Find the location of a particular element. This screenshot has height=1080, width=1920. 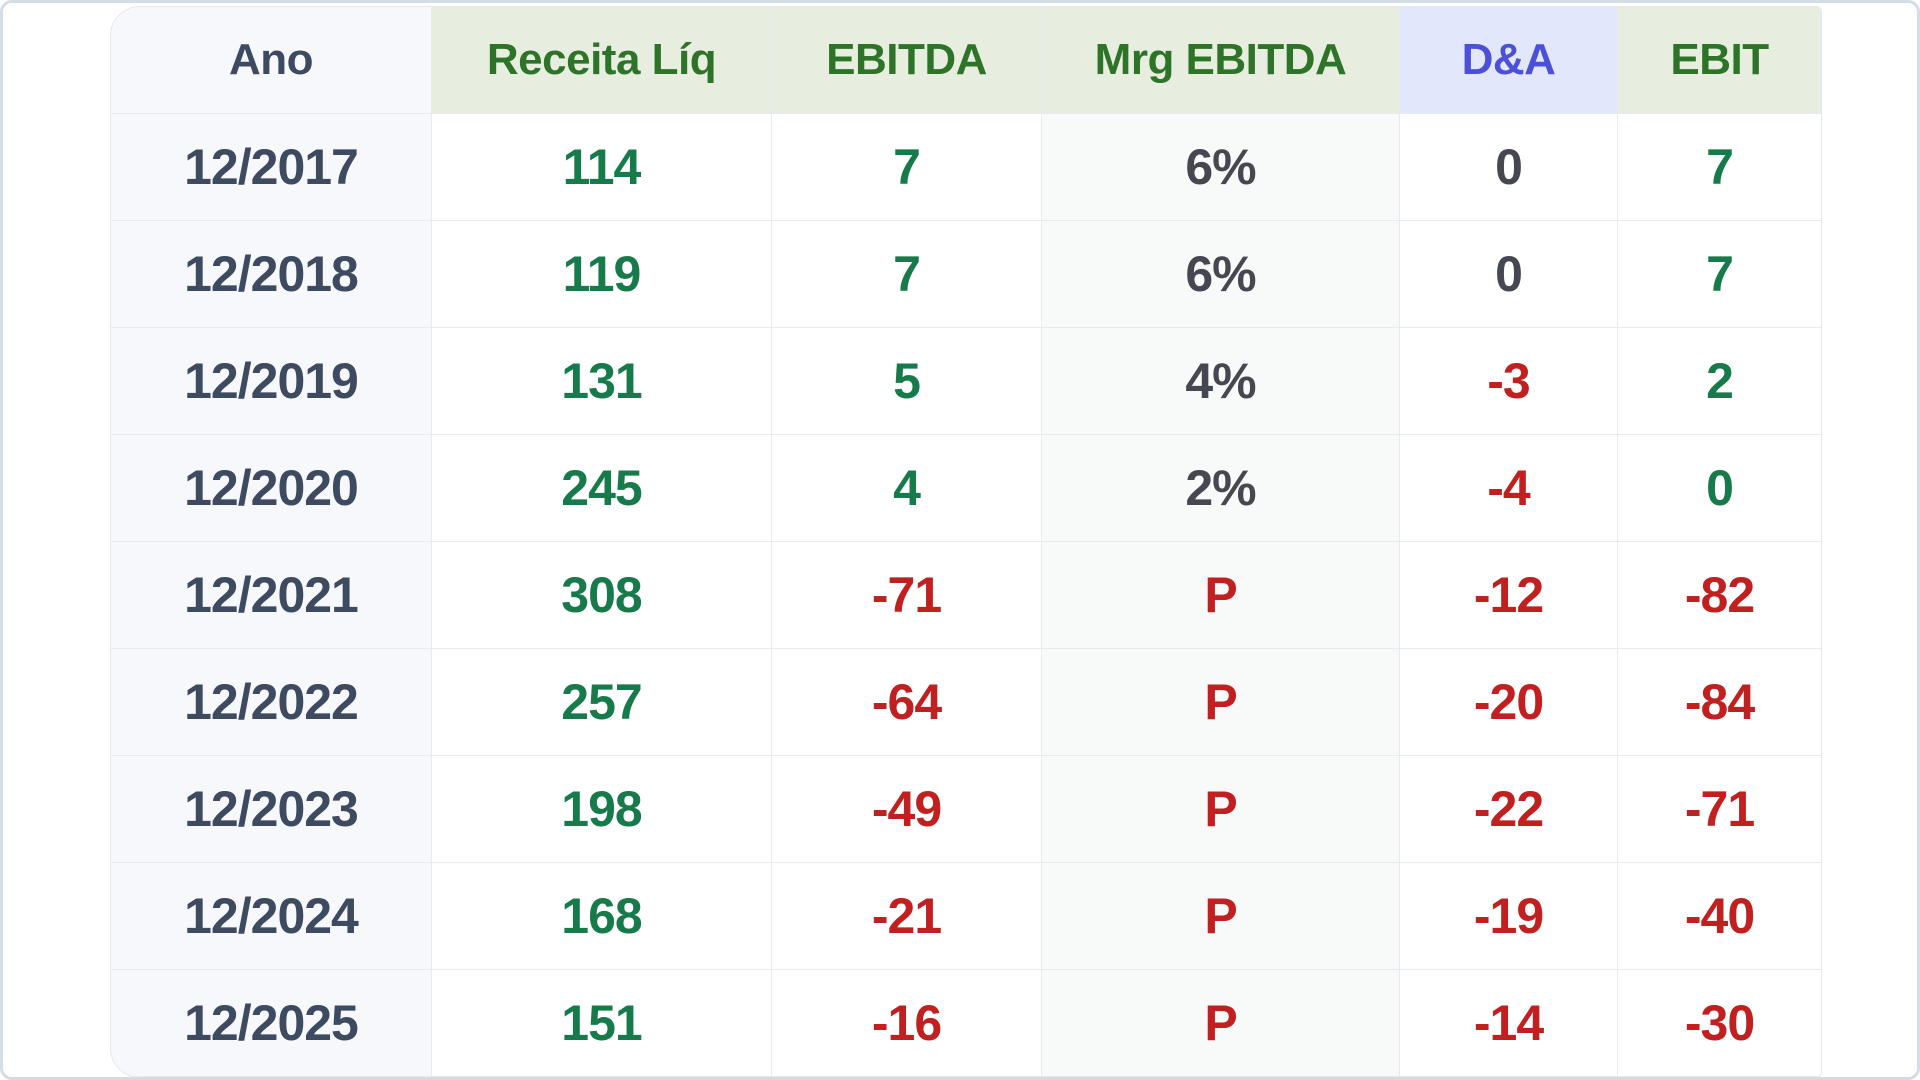

cell-ano: 12/2020 is located at coordinates (271, 488).